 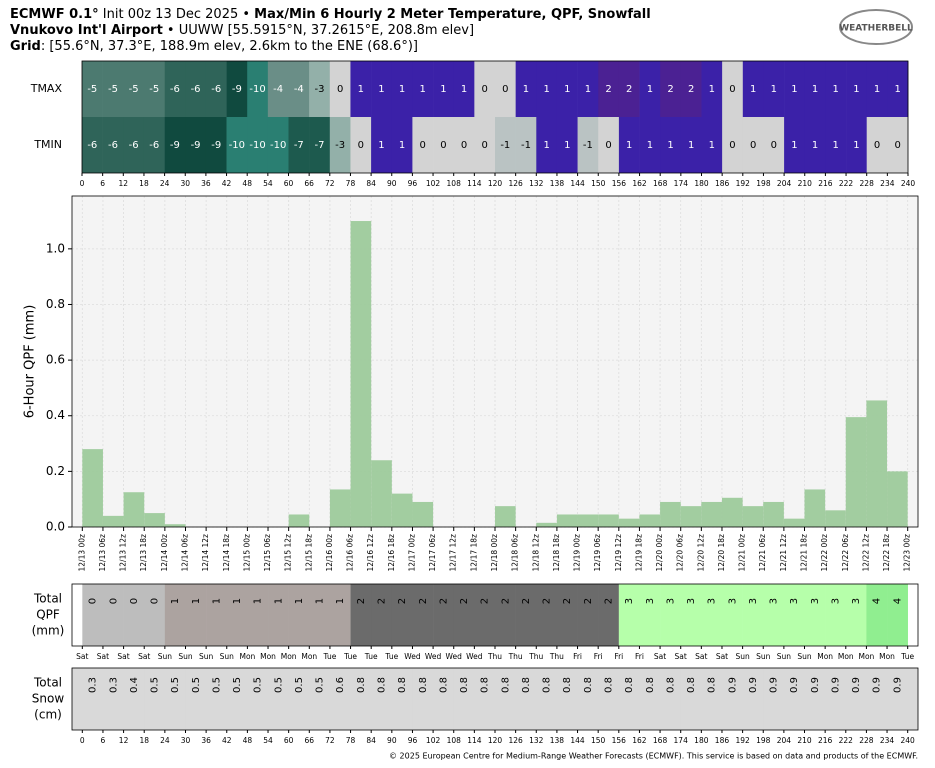 What do you see at coordinates (577, 553) in the screenshot?
I see `x-tick-label: 12/19 00z` at bounding box center [577, 553].